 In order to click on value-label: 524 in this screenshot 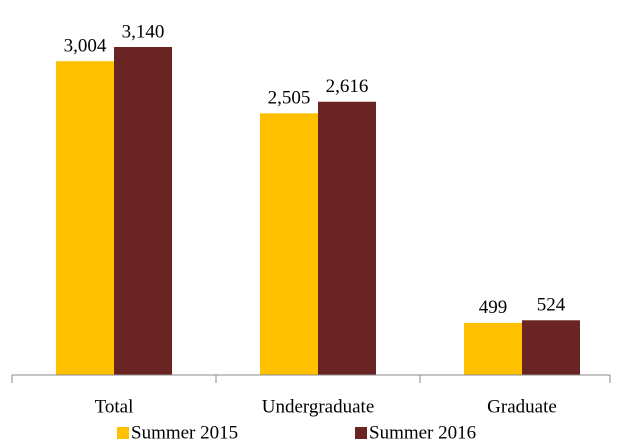, I will do `click(551, 305)`.